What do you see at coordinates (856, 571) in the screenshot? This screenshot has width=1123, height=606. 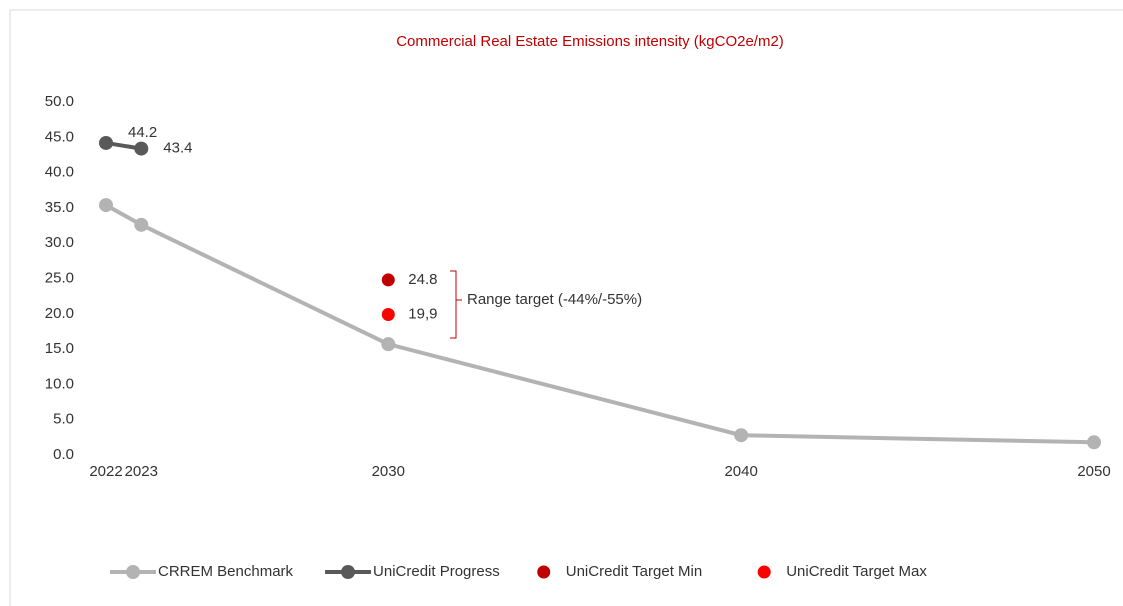 I see `legend-label: UniCredit Target Max` at bounding box center [856, 571].